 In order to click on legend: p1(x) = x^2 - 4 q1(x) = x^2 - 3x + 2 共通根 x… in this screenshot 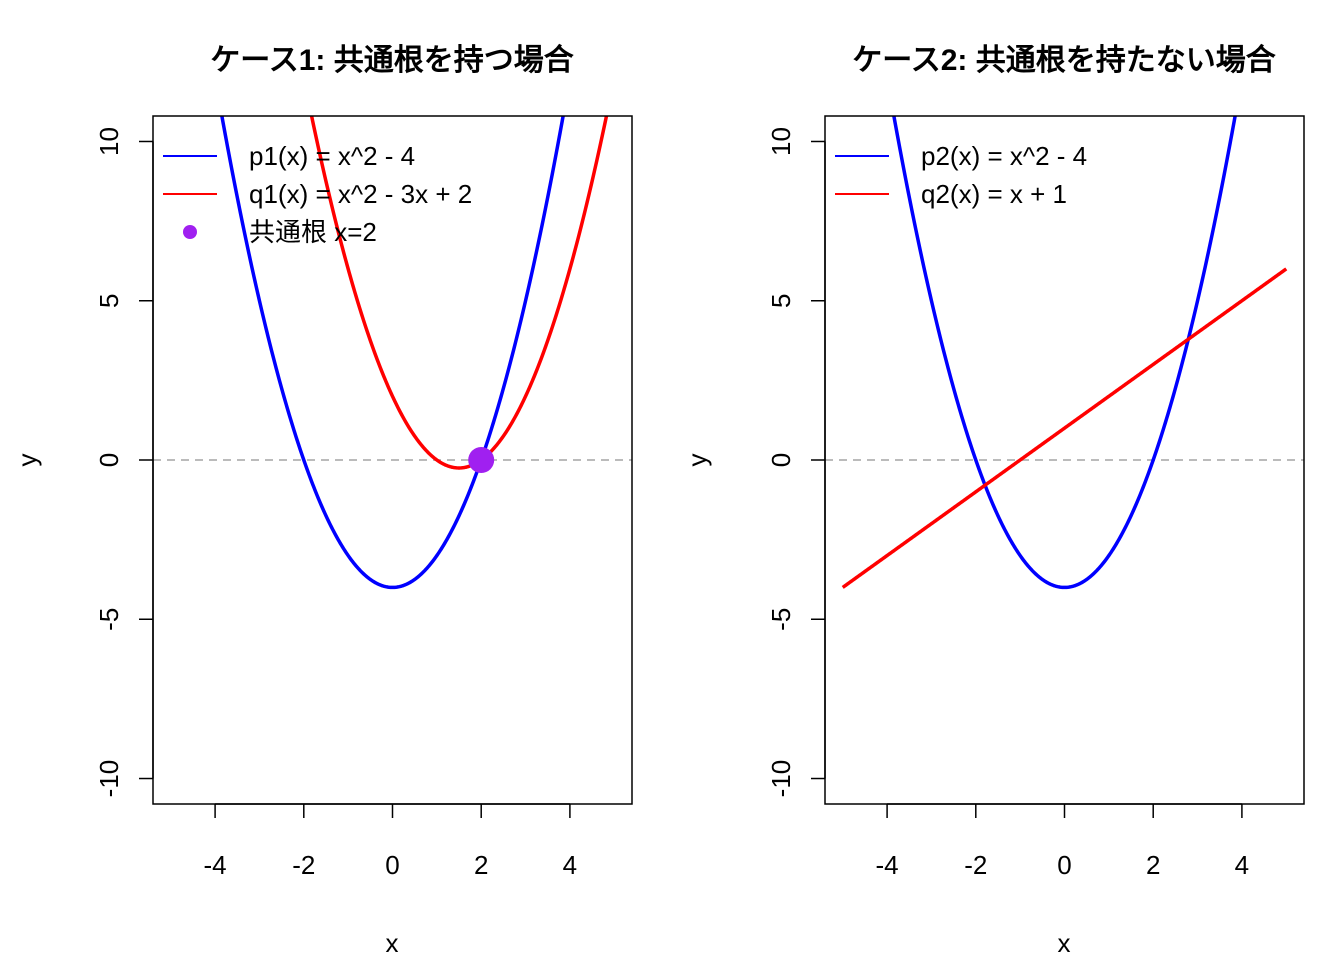, I will do `click(317, 194)`.